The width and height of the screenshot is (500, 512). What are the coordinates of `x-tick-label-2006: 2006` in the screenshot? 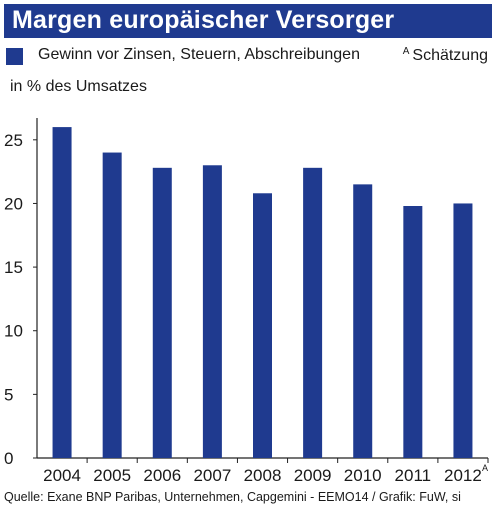 It's located at (162, 475).